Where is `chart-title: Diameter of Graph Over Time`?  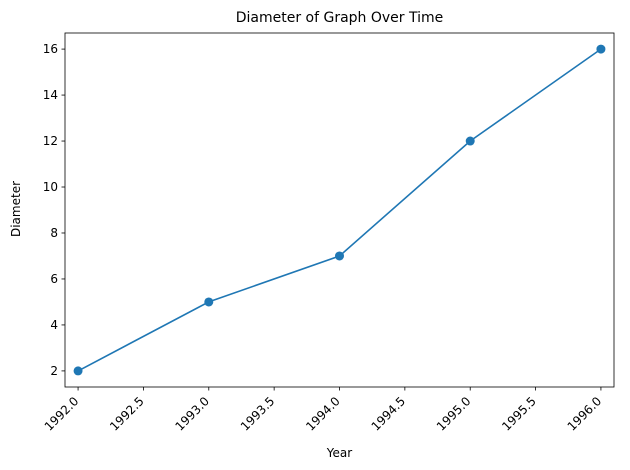 chart-title: Diameter of Graph Over Time is located at coordinates (340, 18).